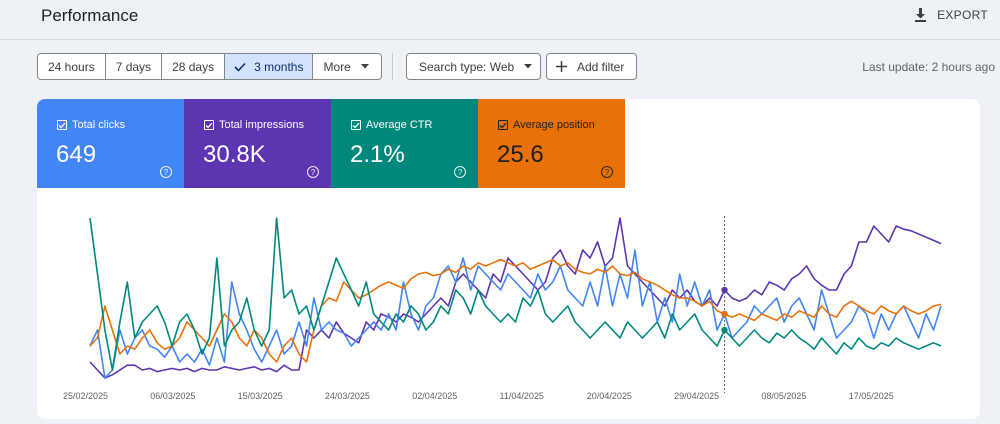 Image resolution: width=1000 pixels, height=424 pixels. Describe the element at coordinates (871, 396) in the screenshot. I see `x-tick-label: 17/05/2025` at that location.